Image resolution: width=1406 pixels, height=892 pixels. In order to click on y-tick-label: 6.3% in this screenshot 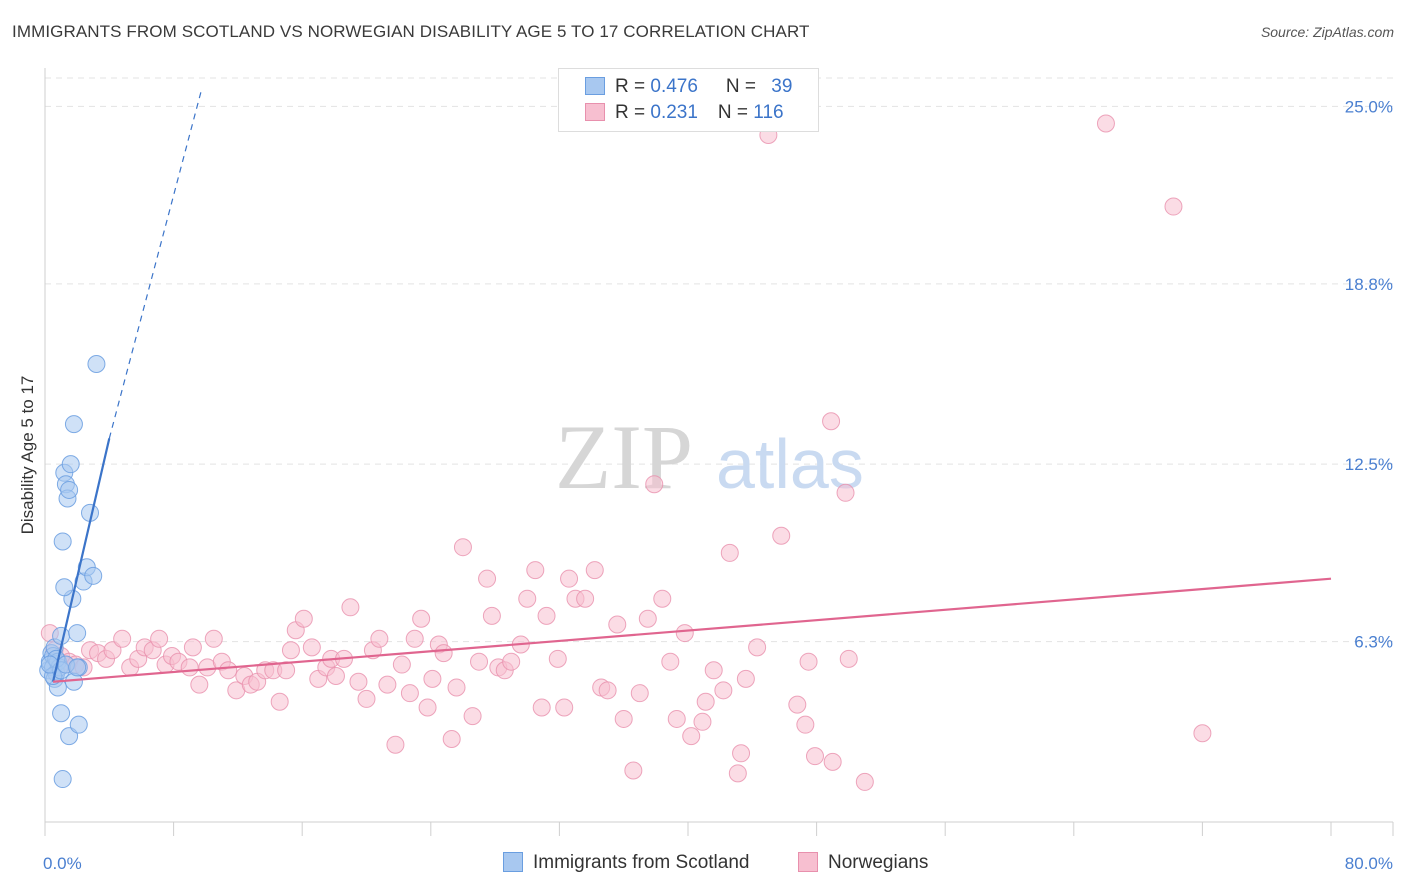, I will do `click(1373, 642)`.